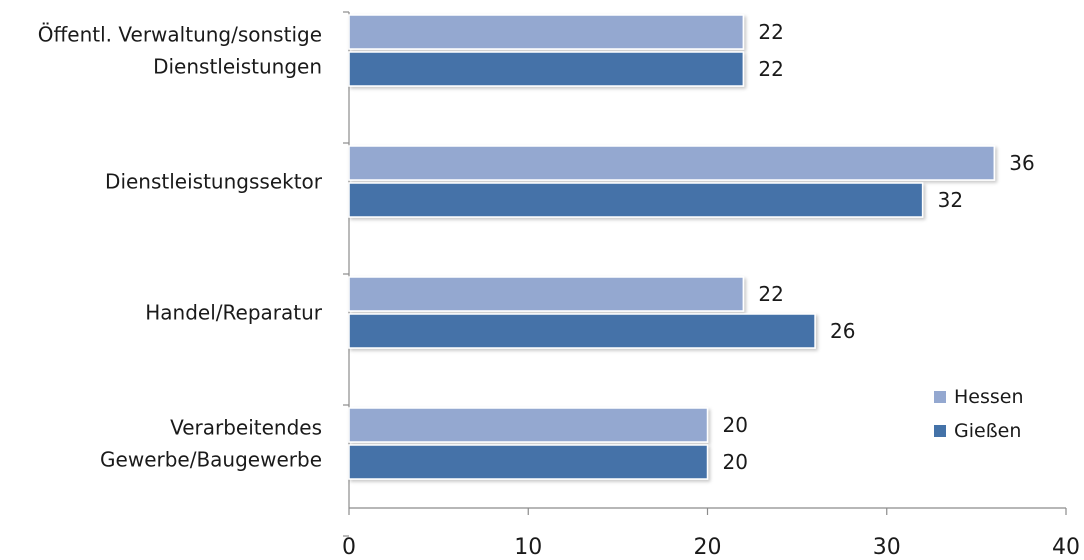 The width and height of the screenshot is (1084, 560). What do you see at coordinates (546, 32) in the screenshot?
I see `bar-hessen-oeffentl-verwaltung-sonstige-dienstleistungen` at bounding box center [546, 32].